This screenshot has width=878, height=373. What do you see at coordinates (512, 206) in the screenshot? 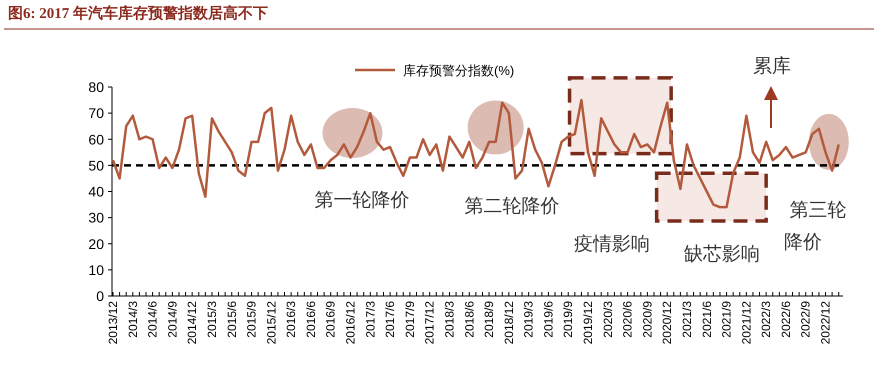
I see `annotation: 第二轮降价` at bounding box center [512, 206].